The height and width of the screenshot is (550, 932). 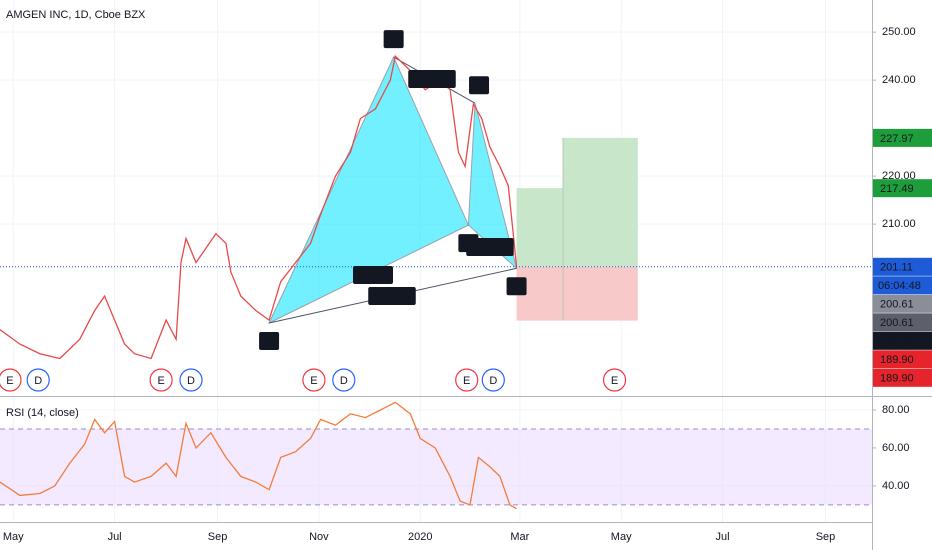 What do you see at coordinates (899, 224) in the screenshot?
I see `y-tick-label: 210.00` at bounding box center [899, 224].